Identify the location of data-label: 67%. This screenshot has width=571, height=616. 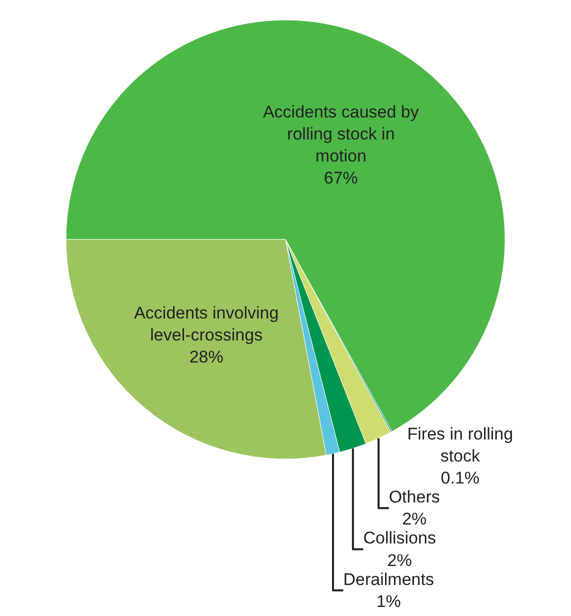
(341, 178).